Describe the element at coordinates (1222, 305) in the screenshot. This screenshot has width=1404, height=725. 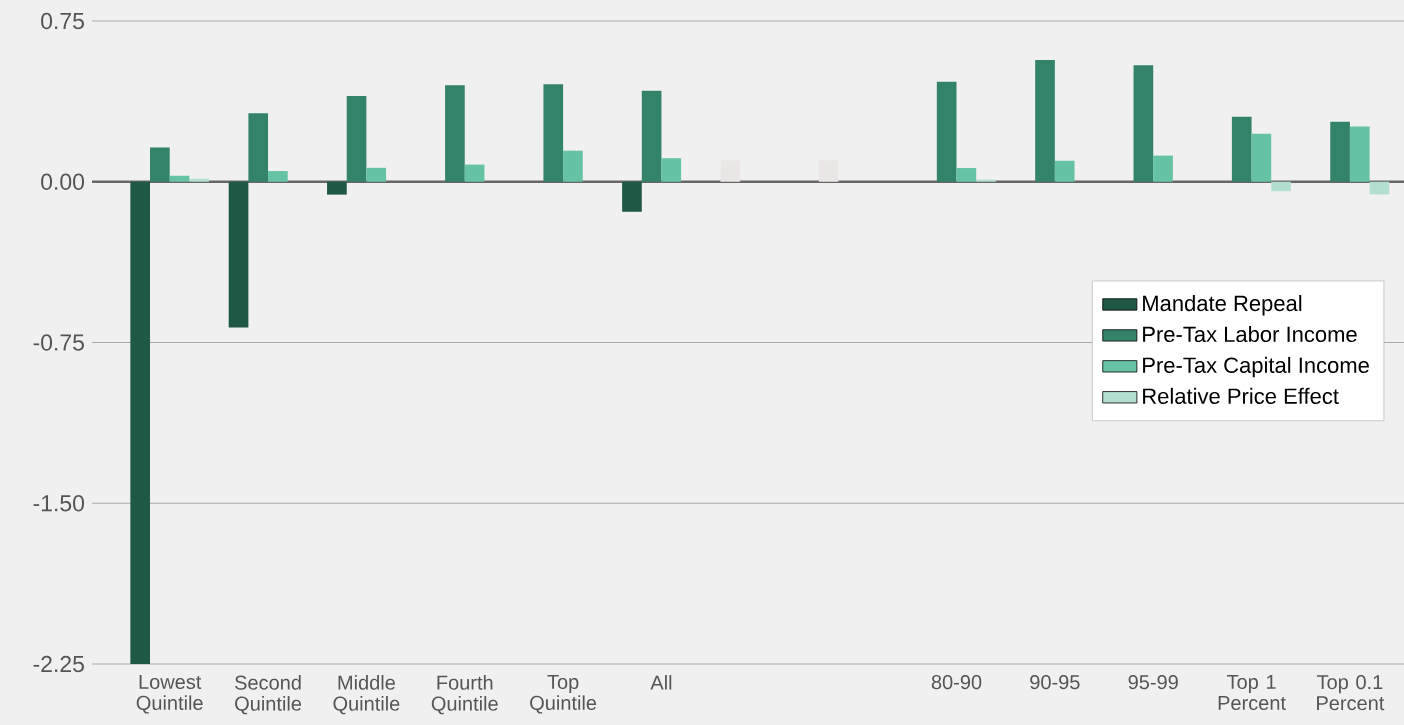
I see `legend-label: Mandate Repeal` at that location.